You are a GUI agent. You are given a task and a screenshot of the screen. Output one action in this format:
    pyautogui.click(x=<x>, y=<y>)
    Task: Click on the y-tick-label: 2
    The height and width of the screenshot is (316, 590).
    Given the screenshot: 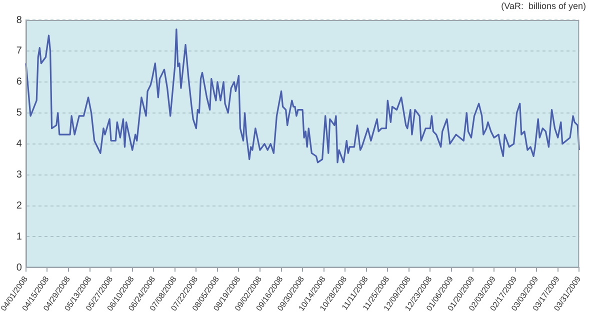 What is the action you would take?
    pyautogui.click(x=19, y=206)
    